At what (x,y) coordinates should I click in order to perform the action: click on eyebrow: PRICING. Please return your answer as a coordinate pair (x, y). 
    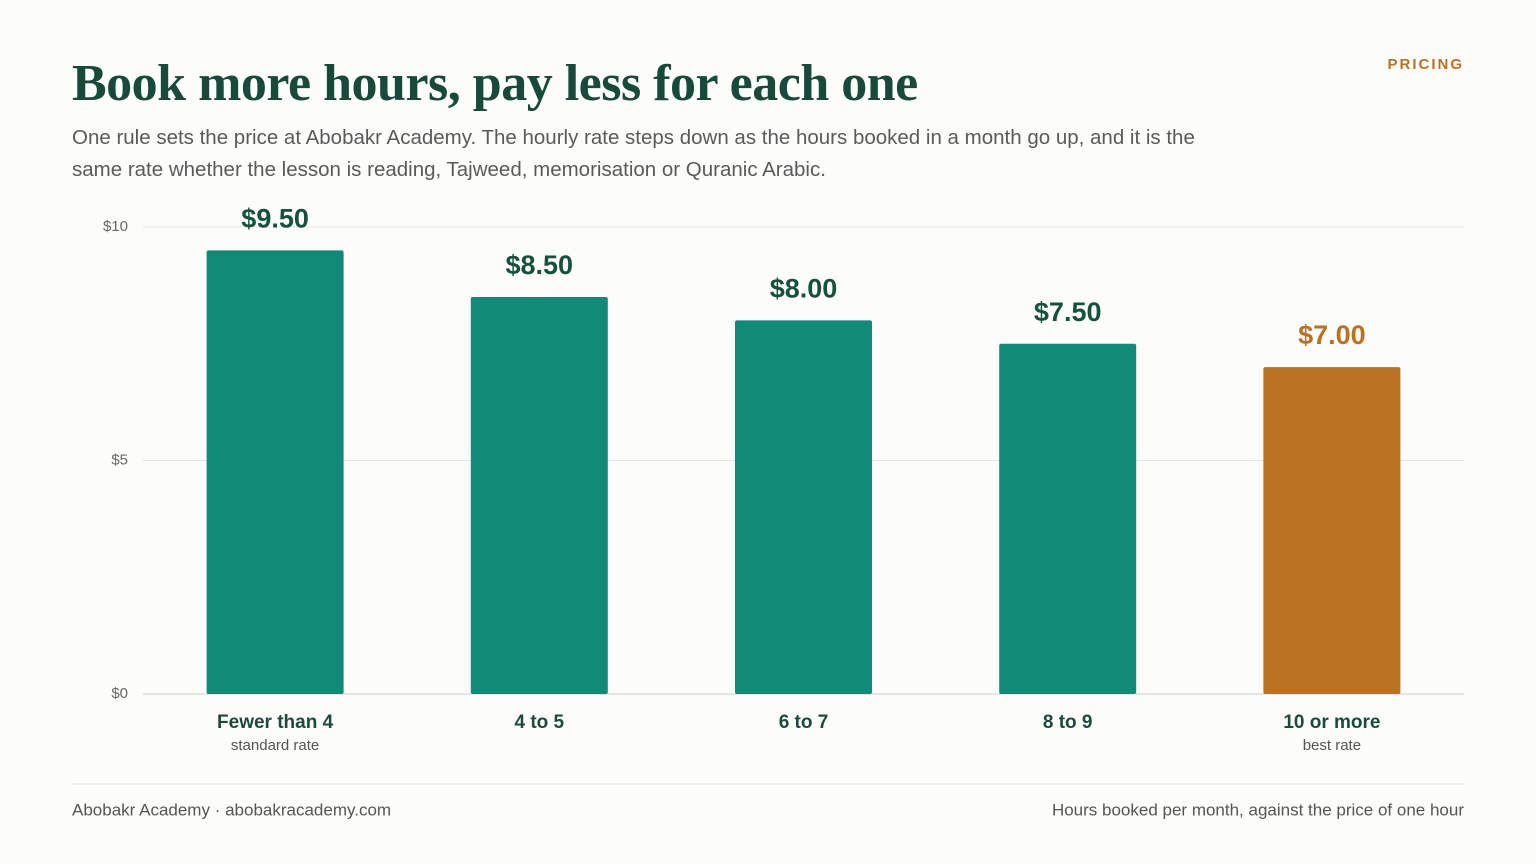
    Looking at the image, I should click on (1425, 64).